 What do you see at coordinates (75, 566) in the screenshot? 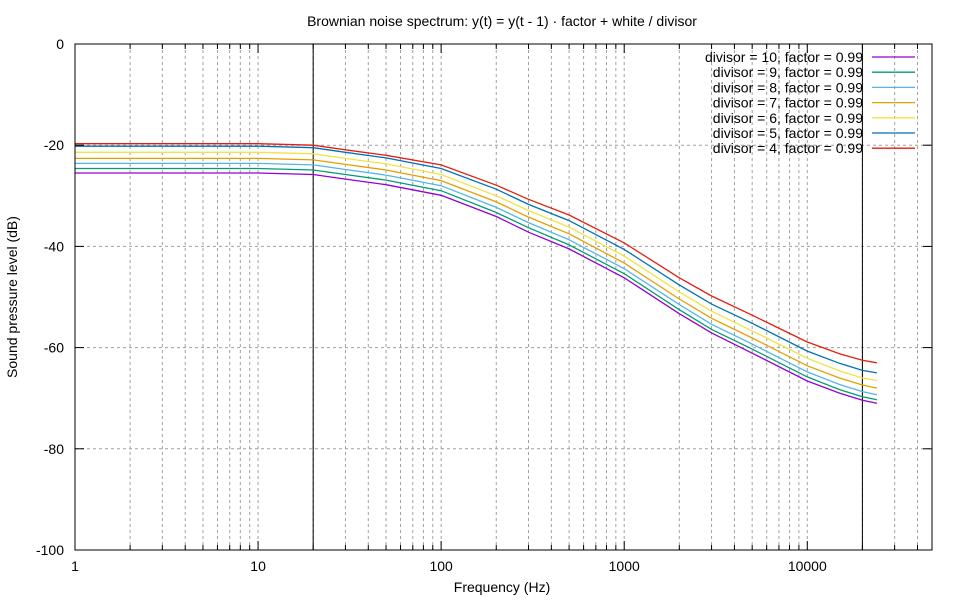
I see `x-tick-label: 1` at bounding box center [75, 566].